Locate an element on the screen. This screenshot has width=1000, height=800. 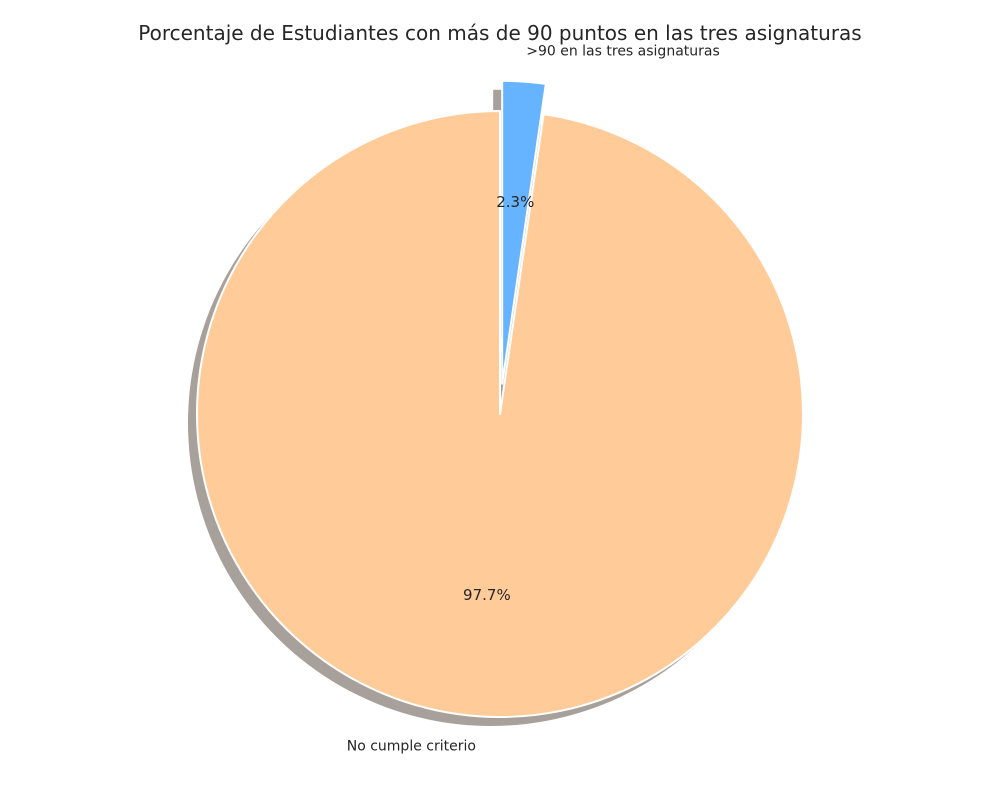
slice-pct-90-en-las-tres-asignaturas: 2.3% is located at coordinates (515, 202).